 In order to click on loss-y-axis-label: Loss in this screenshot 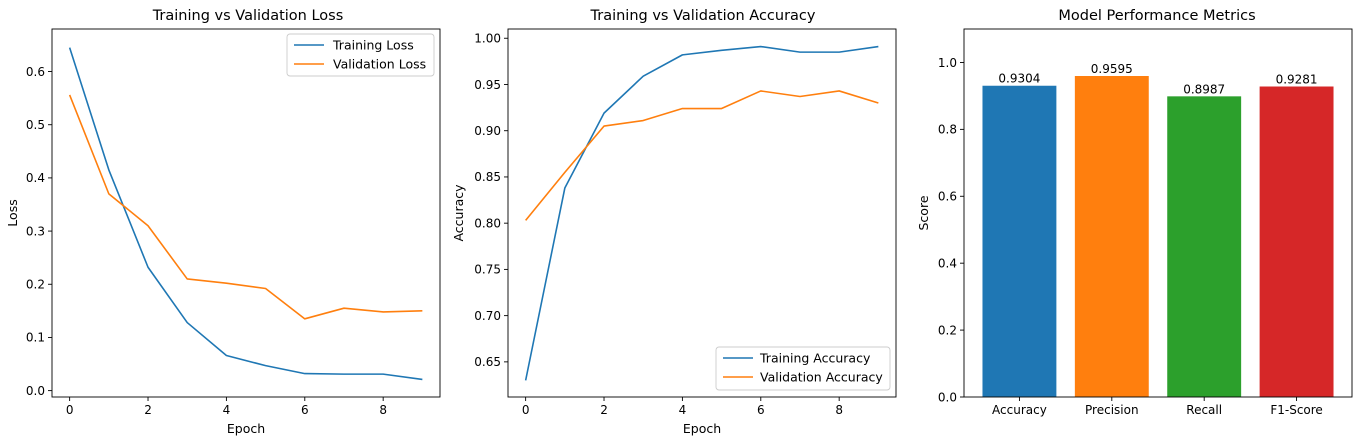, I will do `click(12, 212)`.